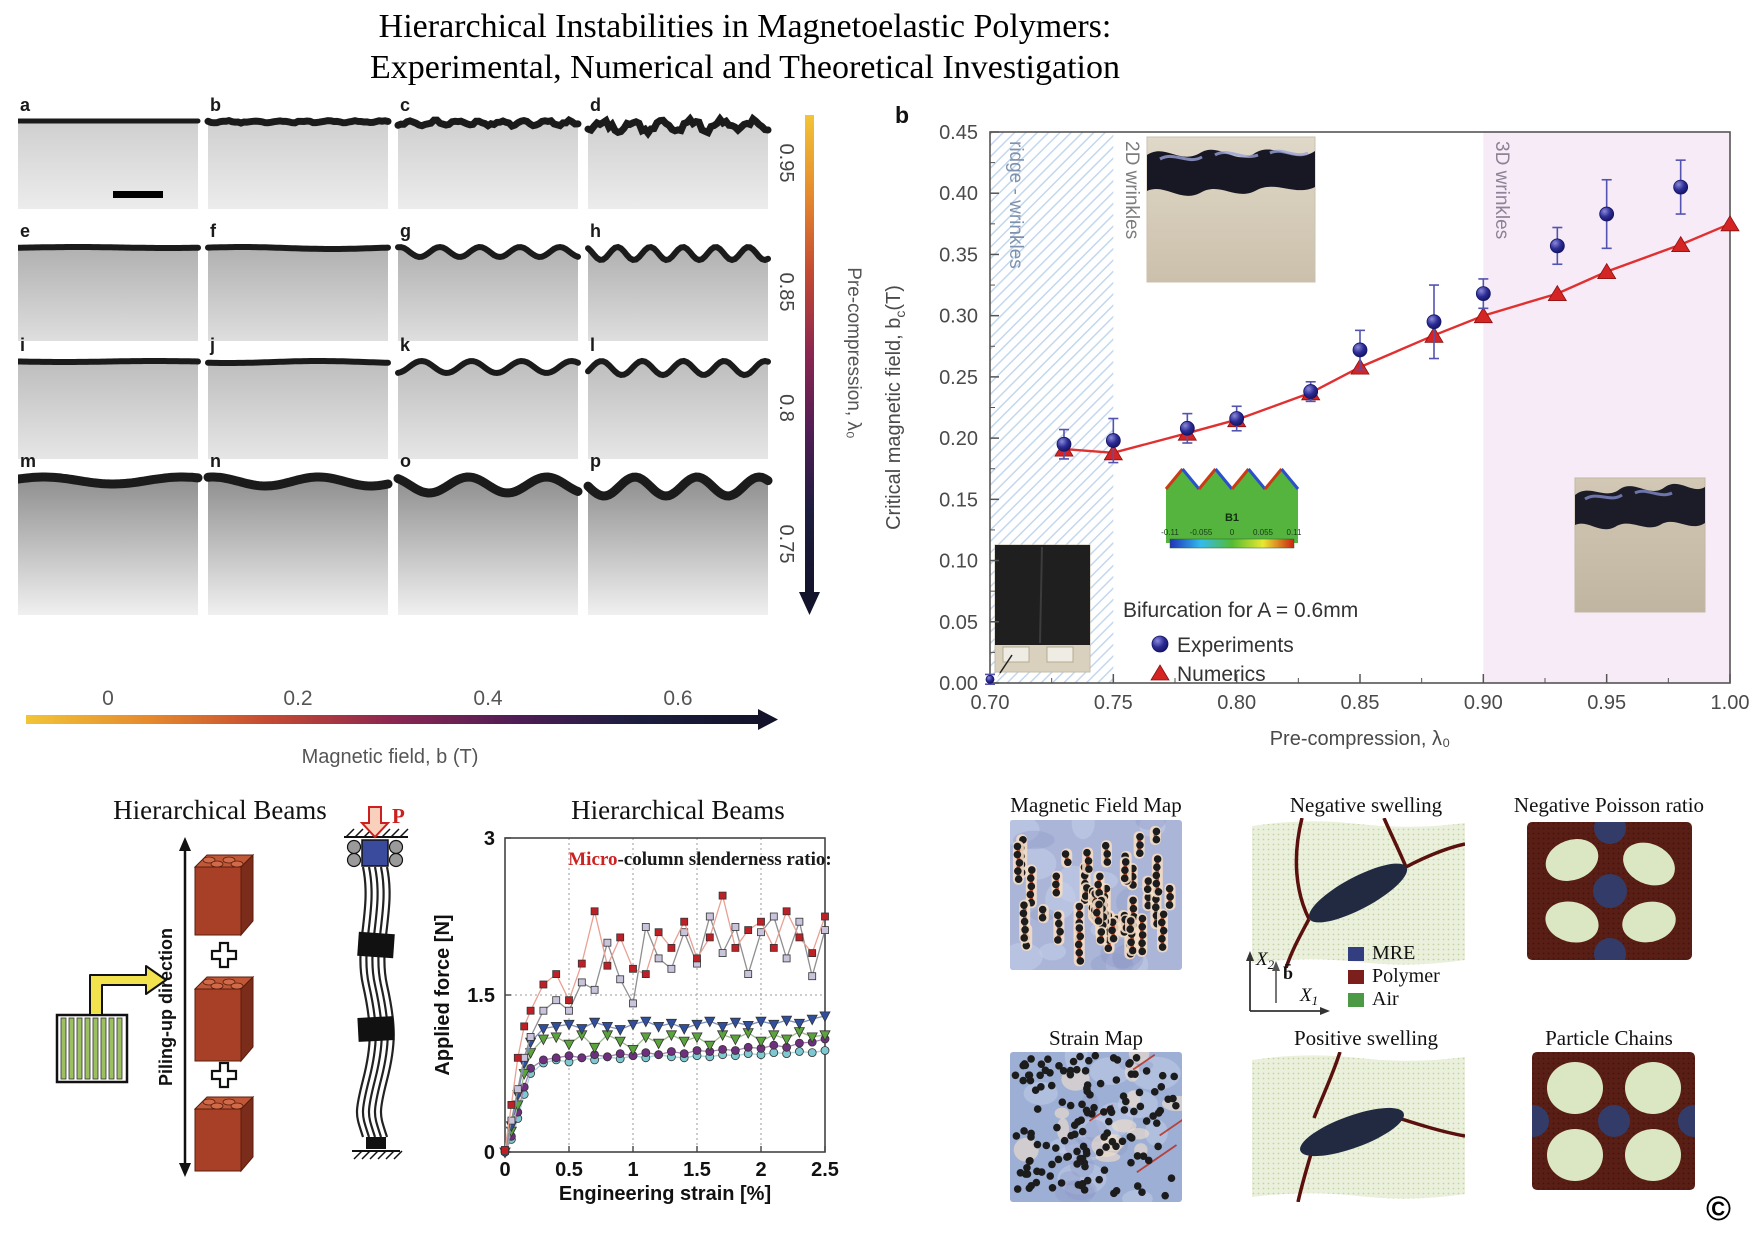 Image resolution: width=1754 pixels, height=1239 pixels. I want to click on legend-row-air: Air, so click(1408, 999).